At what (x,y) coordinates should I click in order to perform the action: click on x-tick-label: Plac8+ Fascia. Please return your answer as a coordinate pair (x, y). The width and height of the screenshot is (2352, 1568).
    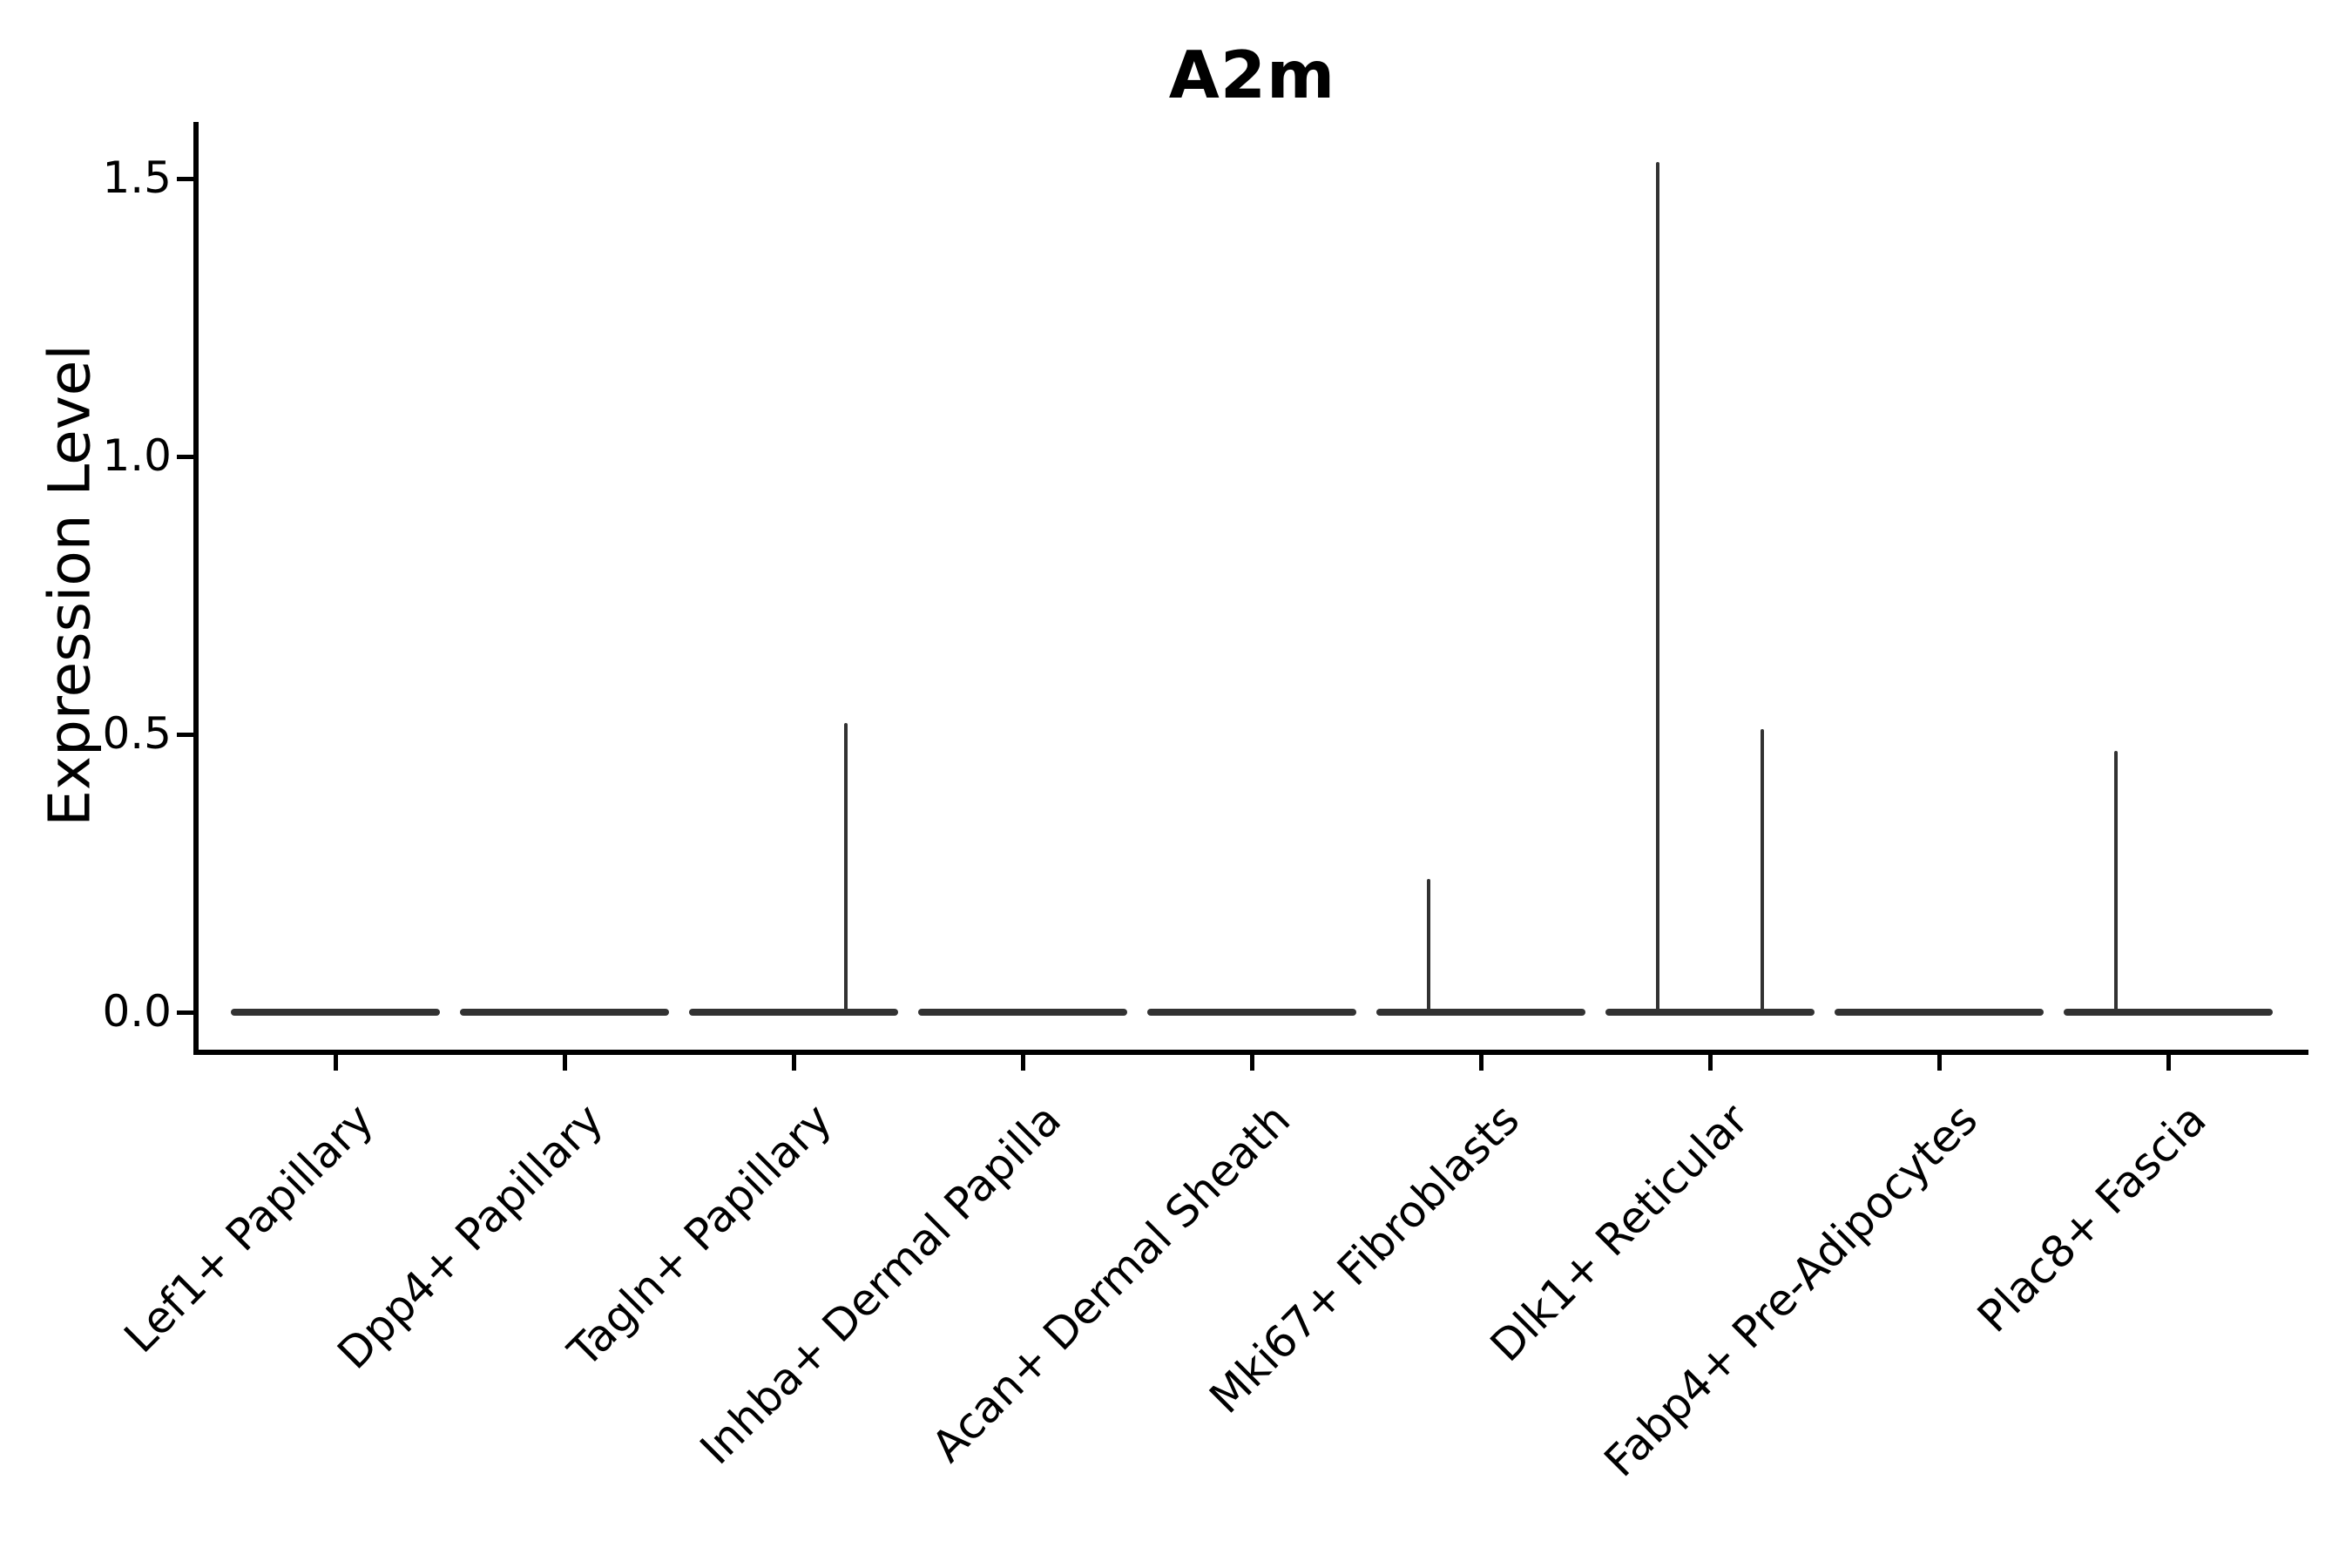
    Looking at the image, I should click on (2092, 1218).